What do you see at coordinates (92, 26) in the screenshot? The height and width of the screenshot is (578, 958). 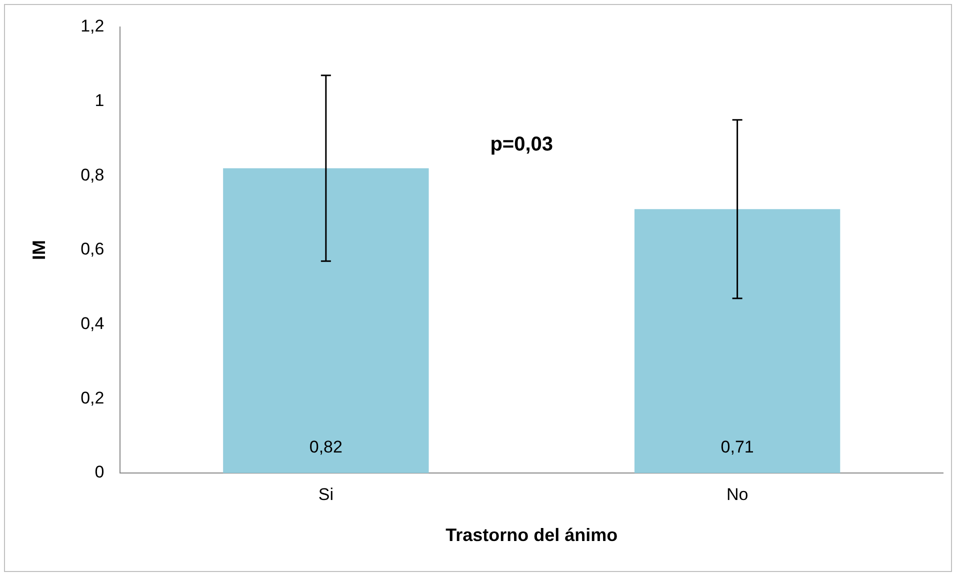 I see `y-tick-label: 1,2` at bounding box center [92, 26].